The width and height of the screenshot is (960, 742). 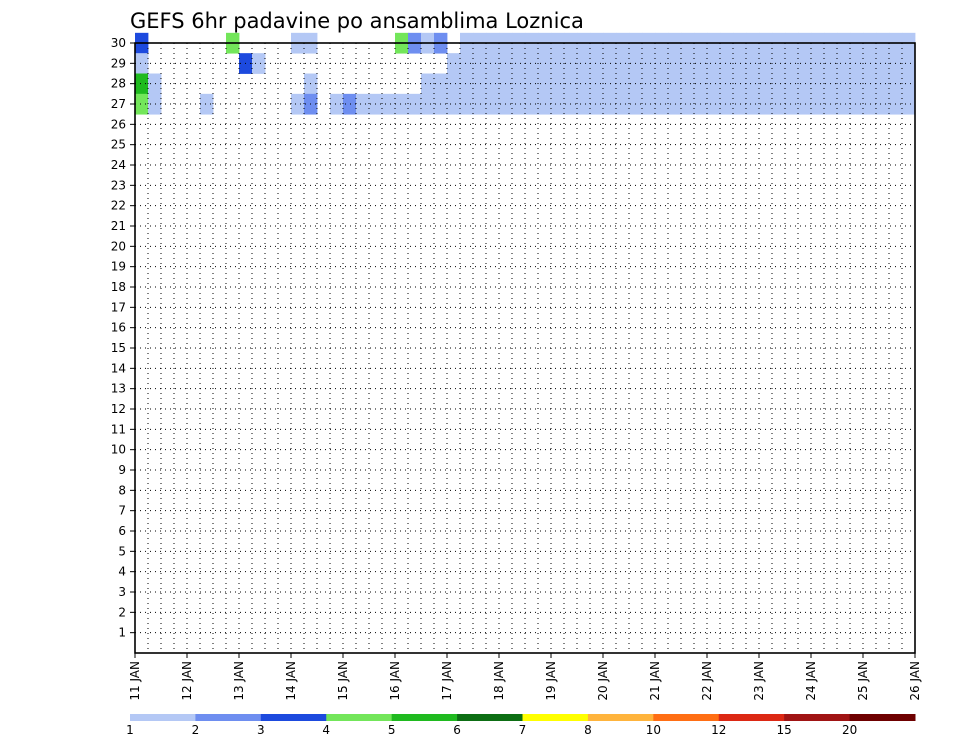 I want to click on cell-r28-c45, so click(x=727, y=84).